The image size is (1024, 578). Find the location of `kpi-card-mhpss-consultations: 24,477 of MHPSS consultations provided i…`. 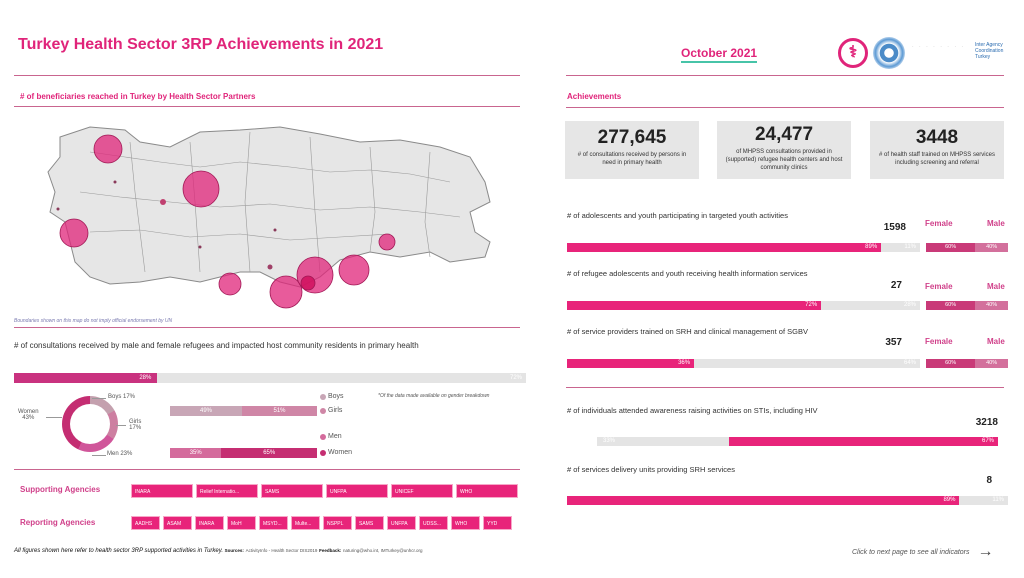

kpi-card-mhpss-consultations: 24,477 of MHPSS consultations provided i… is located at coordinates (784, 150).